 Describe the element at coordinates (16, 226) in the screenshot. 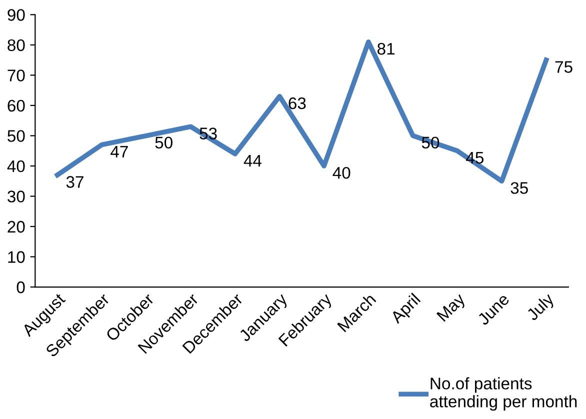

I see `y-tick-label: 20` at that location.